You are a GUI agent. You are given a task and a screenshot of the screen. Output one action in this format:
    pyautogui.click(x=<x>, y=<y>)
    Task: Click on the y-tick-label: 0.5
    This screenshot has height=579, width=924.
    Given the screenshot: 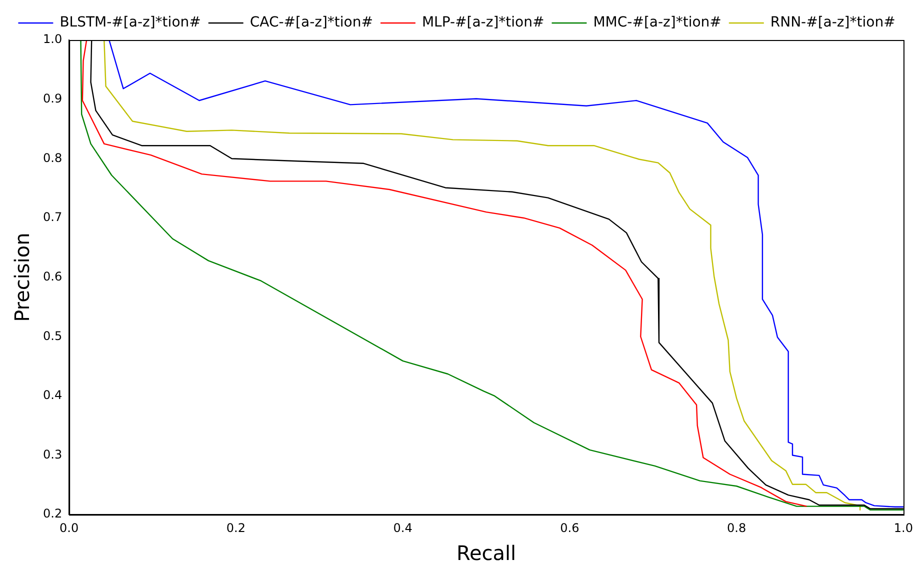 What is the action you would take?
    pyautogui.click(x=52, y=335)
    